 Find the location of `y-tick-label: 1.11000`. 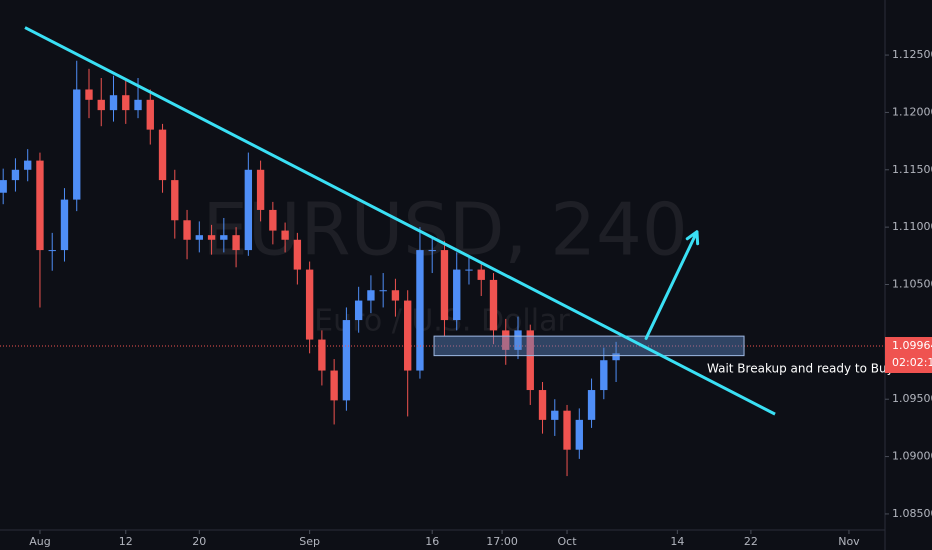

y-tick-label: 1.11000 is located at coordinates (912, 226).